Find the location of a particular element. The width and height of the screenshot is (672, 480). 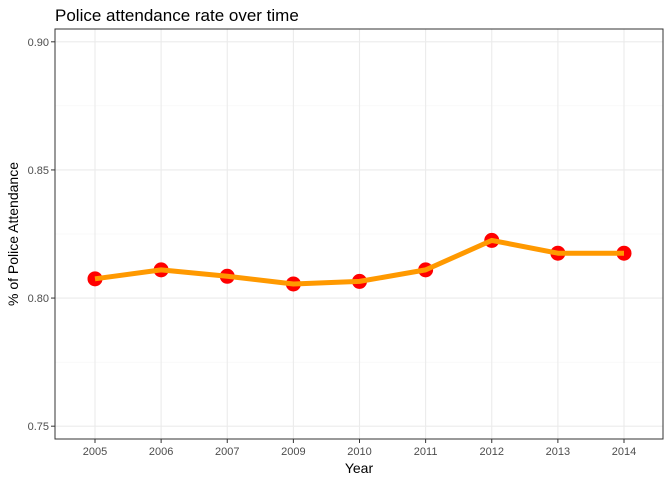

y-axis-label: % of Police Attendance is located at coordinates (13, 234).